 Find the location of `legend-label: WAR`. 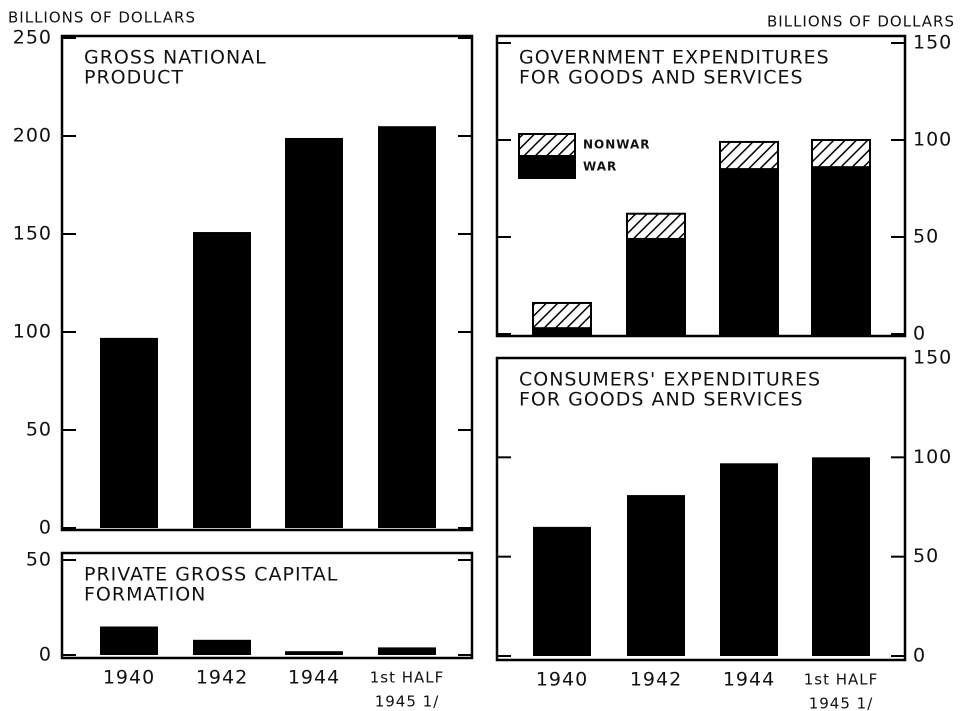

legend-label: WAR is located at coordinates (600, 167).